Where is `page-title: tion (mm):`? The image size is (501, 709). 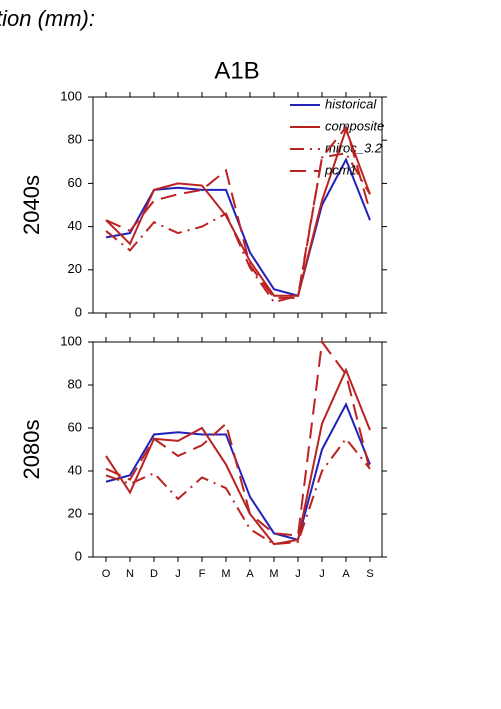 page-title: tion (mm): is located at coordinates (47, 18).